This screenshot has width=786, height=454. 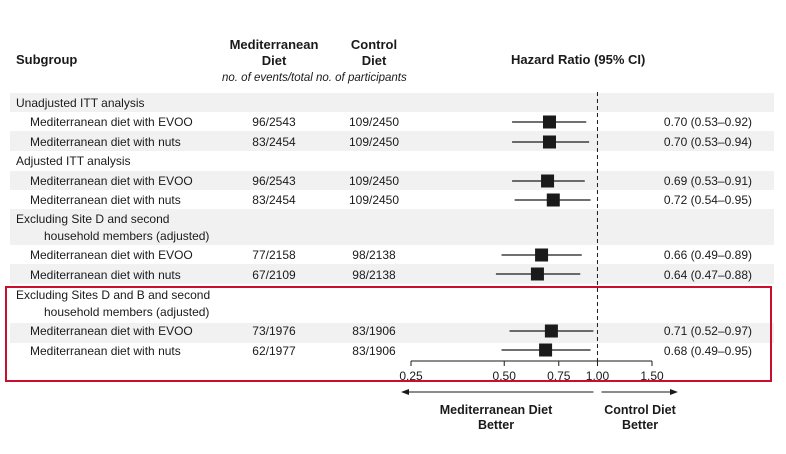 I want to click on x-tick-label: 0.50, so click(x=505, y=376).